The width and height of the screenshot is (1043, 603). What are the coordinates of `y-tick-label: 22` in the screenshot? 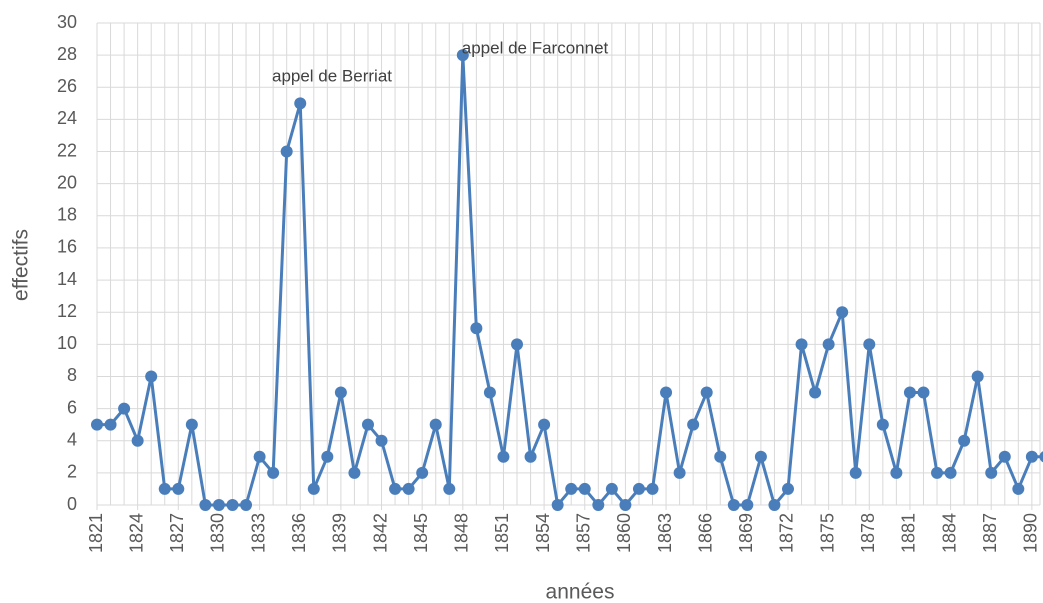 It's located at (67, 150).